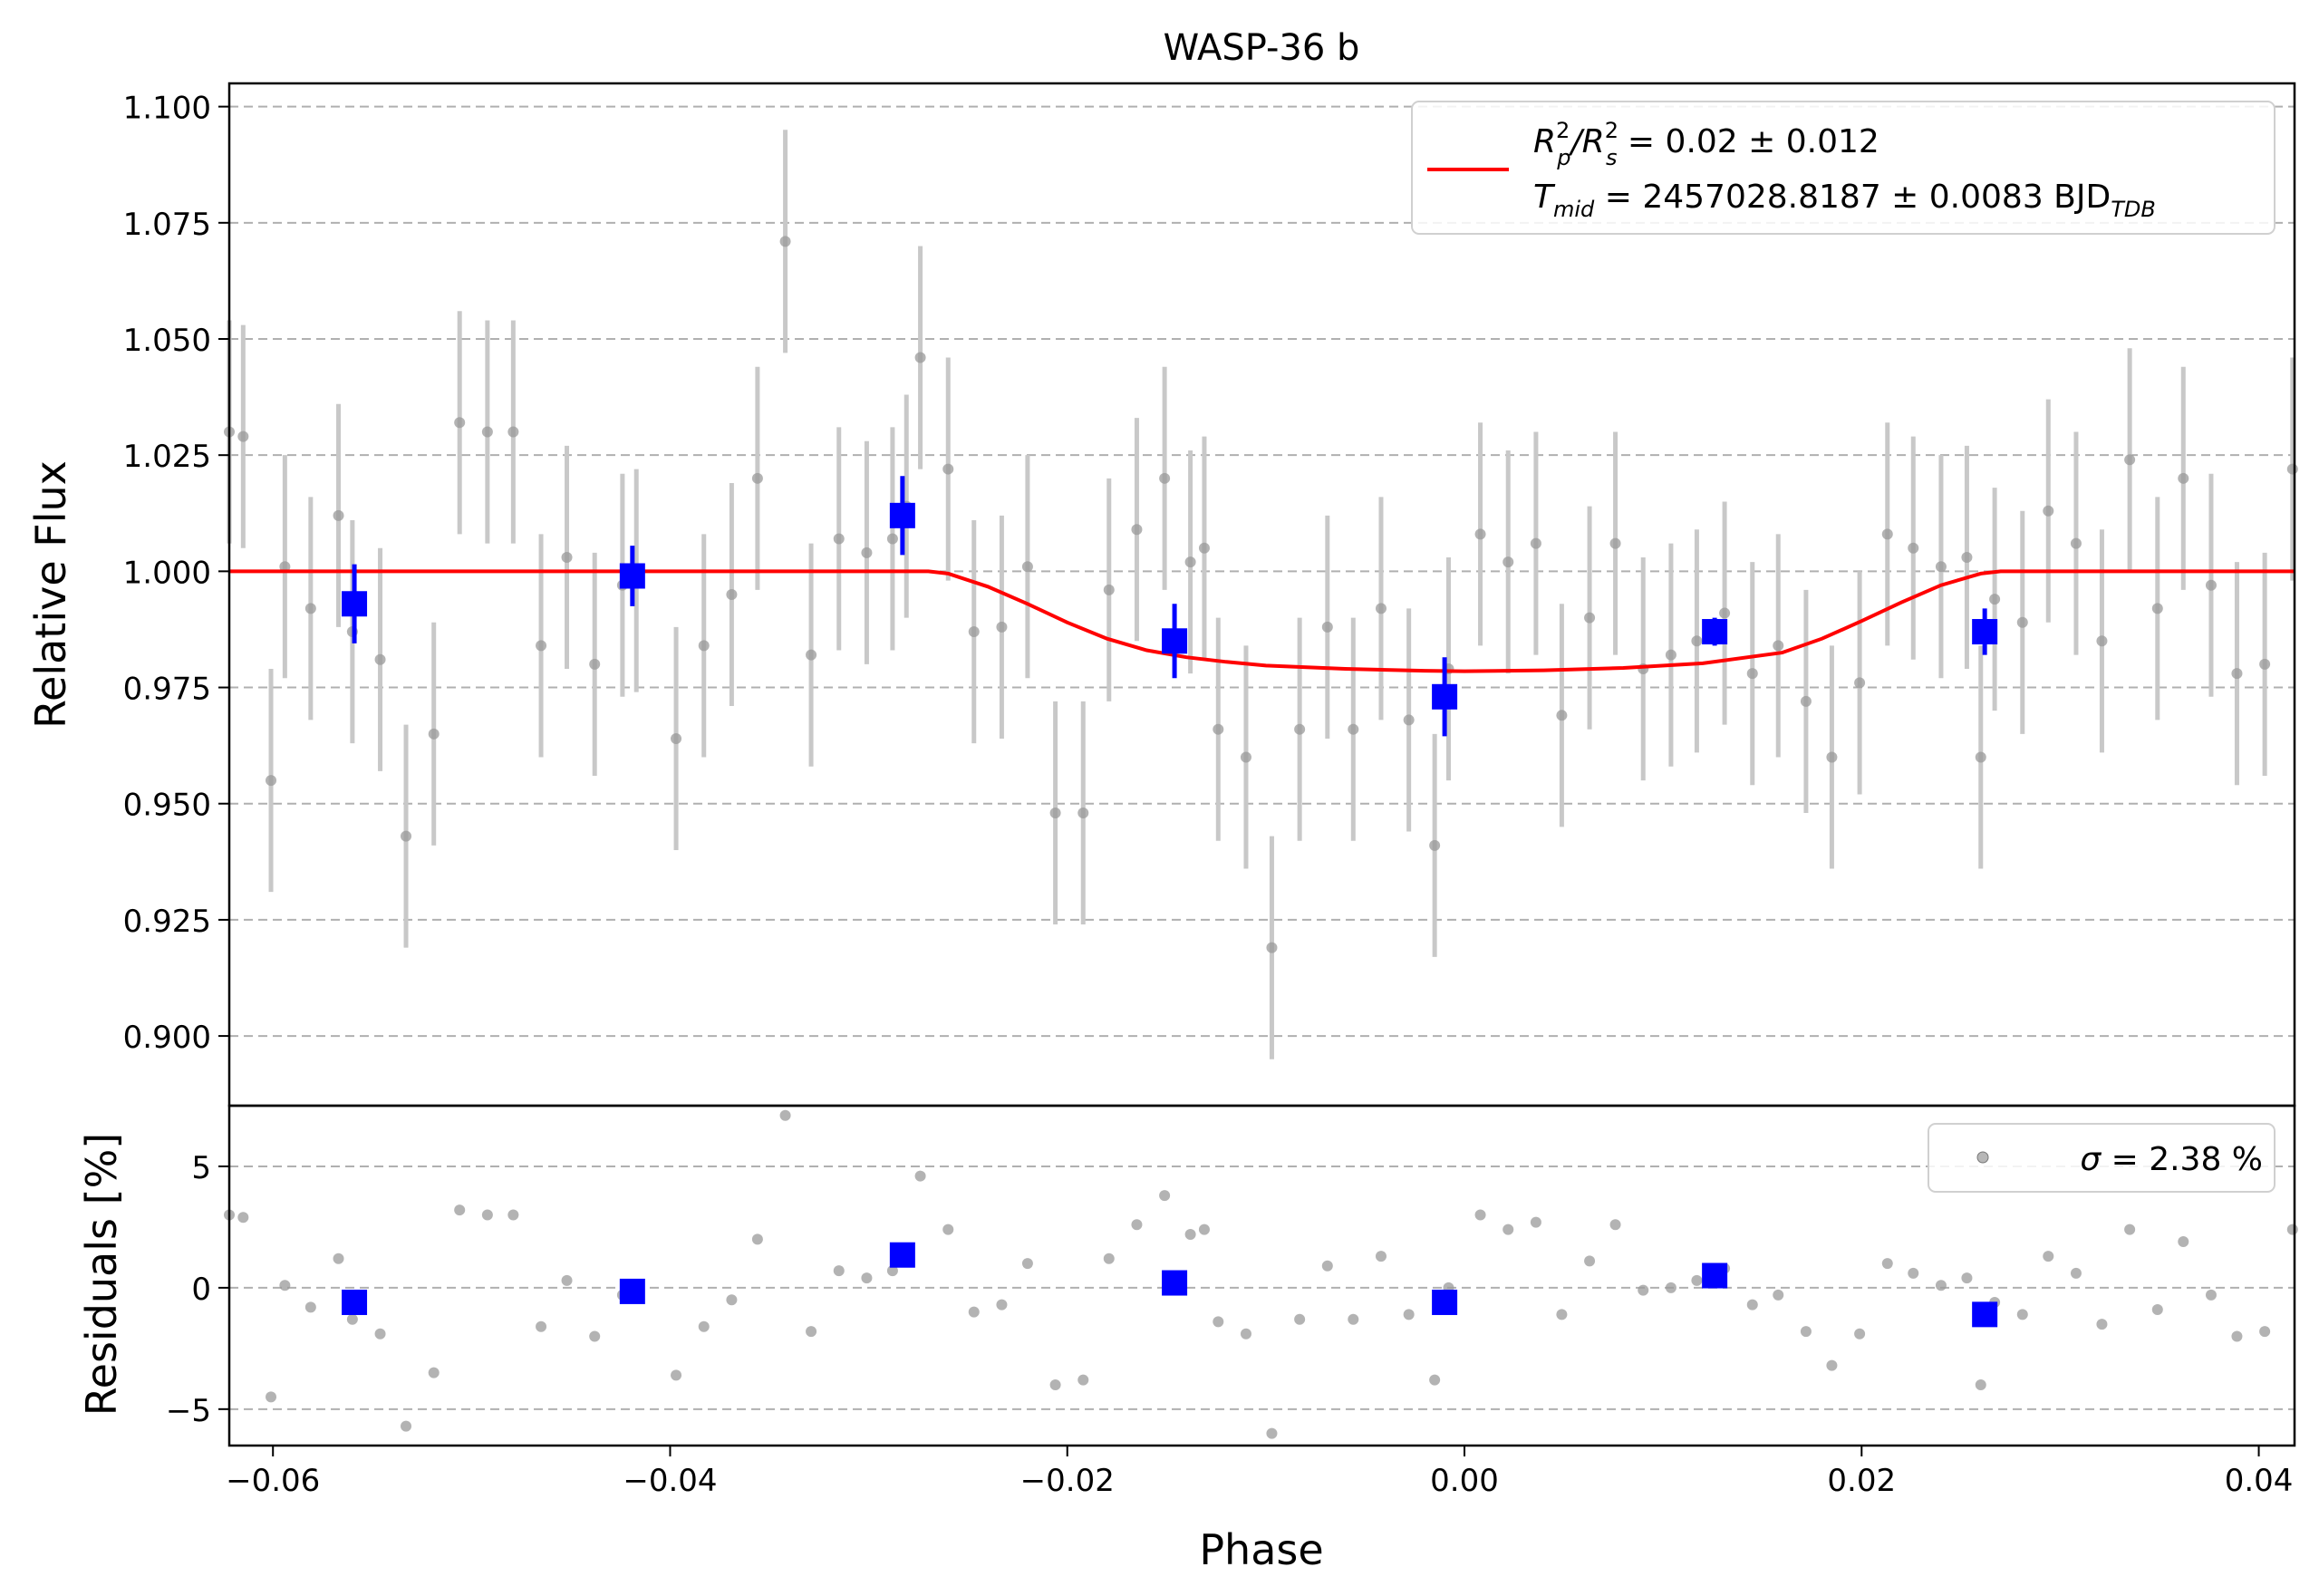  What do you see at coordinates (167, 922) in the screenshot?
I see `main-y-tick-label: 0.925` at bounding box center [167, 922].